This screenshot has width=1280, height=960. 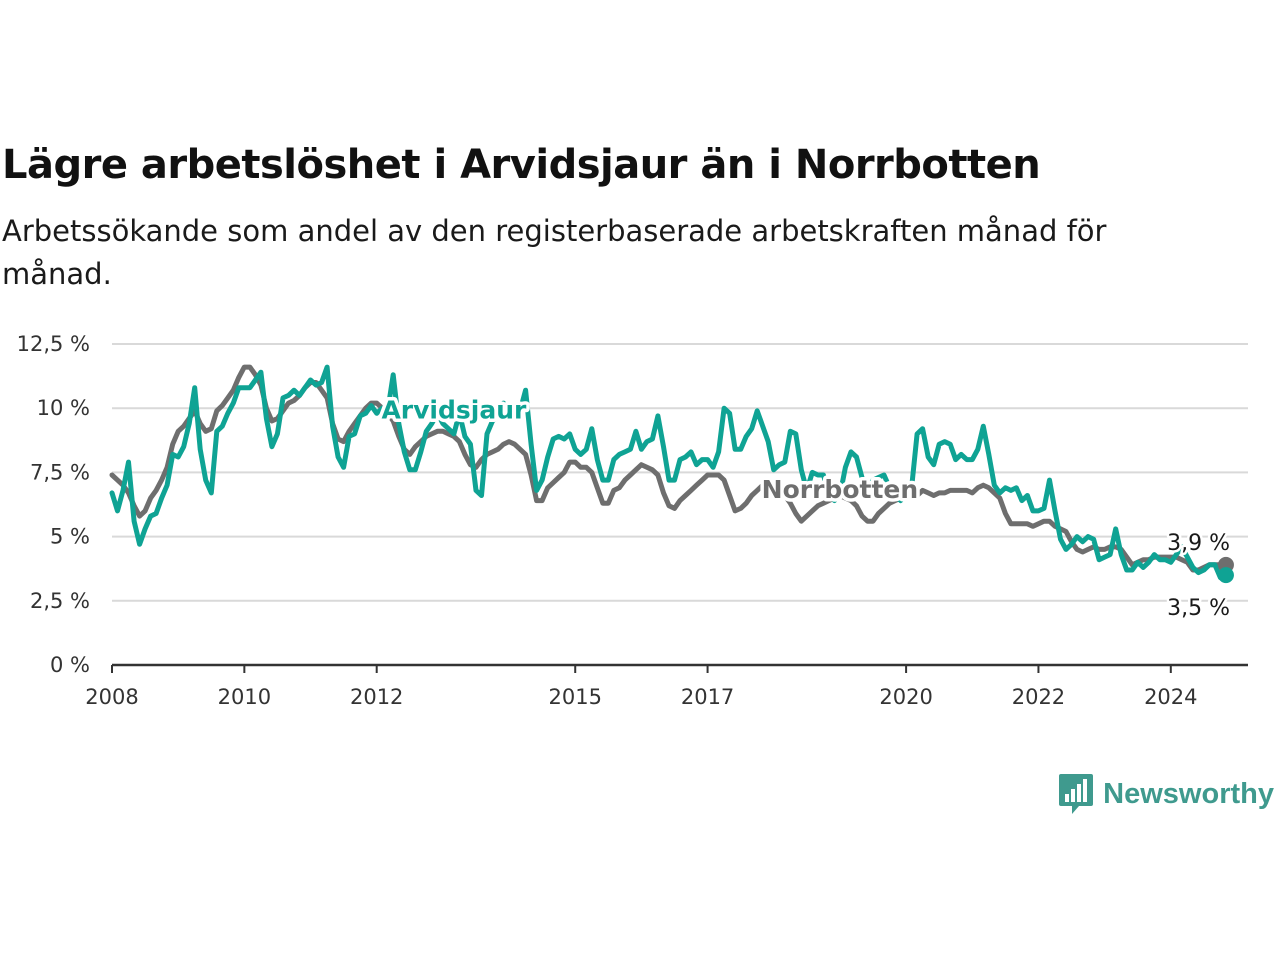 What do you see at coordinates (905, 697) in the screenshot?
I see `x-tick-label: 2020` at bounding box center [905, 697].